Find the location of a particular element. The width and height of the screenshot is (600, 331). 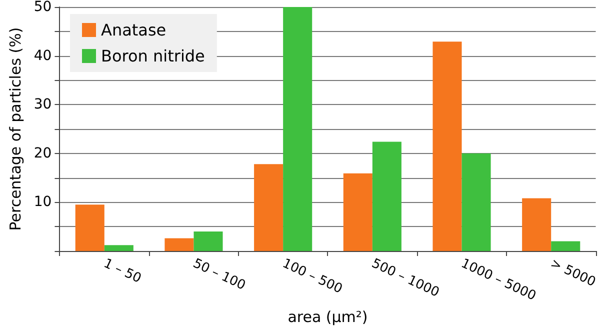

x-tick-label: 1000 – 5000 is located at coordinates (498, 280).